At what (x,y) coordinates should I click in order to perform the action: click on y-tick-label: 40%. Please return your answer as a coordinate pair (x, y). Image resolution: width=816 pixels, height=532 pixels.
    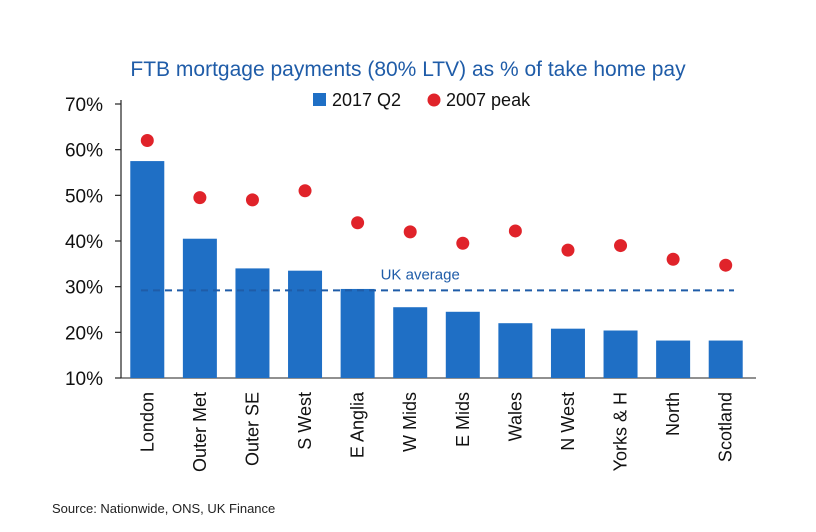
    Looking at the image, I should click on (84, 242).